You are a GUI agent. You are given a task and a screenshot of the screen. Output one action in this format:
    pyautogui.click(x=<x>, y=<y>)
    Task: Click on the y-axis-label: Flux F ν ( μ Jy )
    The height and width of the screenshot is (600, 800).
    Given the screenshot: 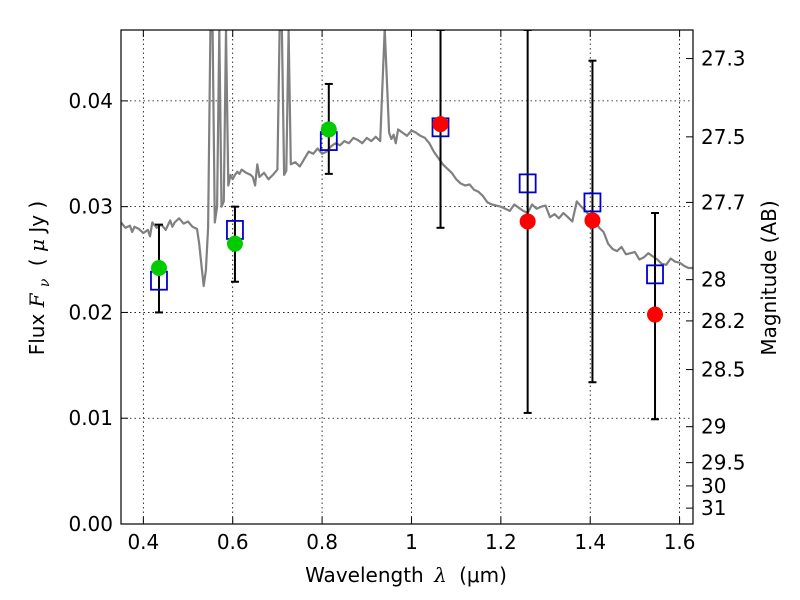 What is the action you would take?
    pyautogui.click(x=39, y=278)
    